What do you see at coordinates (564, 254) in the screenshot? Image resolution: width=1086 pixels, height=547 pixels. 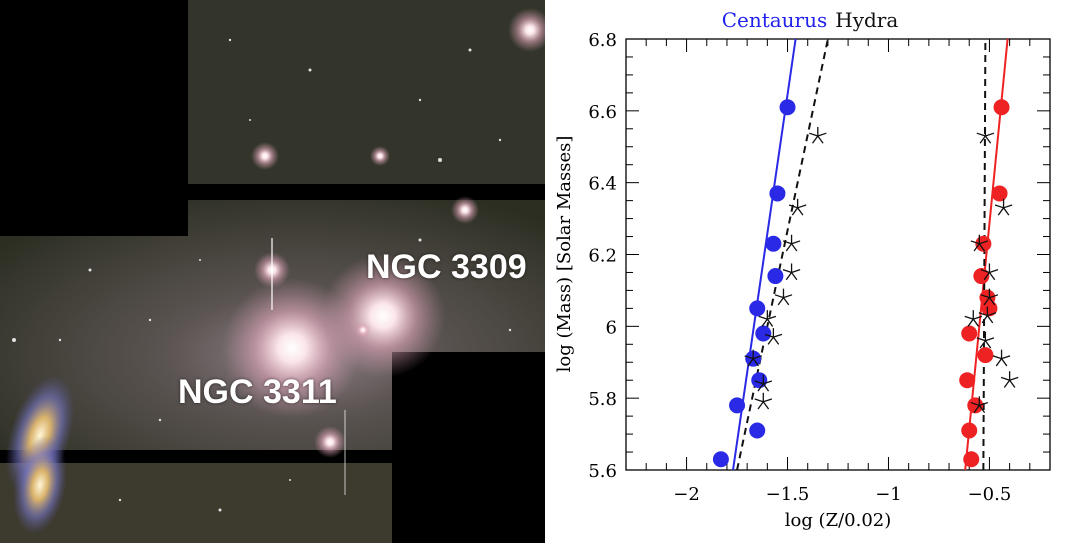 I see `y-axis-label: log (Mass) [Solar Masses]` at bounding box center [564, 254].